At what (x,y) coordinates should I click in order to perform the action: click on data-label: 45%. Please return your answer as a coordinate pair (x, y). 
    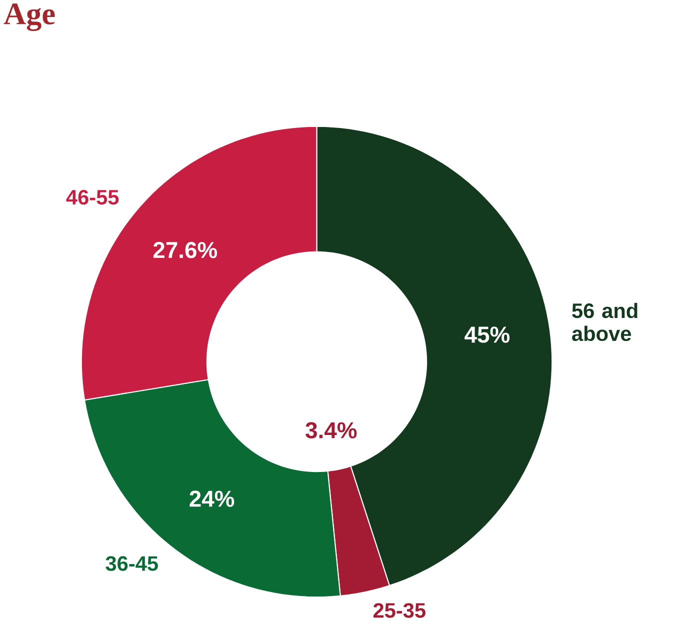
    Looking at the image, I should click on (487, 334).